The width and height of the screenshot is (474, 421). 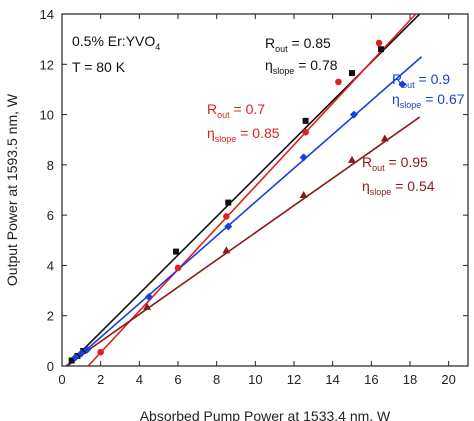 What do you see at coordinates (50, 215) in the screenshot?
I see `y-tick-label: 6` at bounding box center [50, 215].